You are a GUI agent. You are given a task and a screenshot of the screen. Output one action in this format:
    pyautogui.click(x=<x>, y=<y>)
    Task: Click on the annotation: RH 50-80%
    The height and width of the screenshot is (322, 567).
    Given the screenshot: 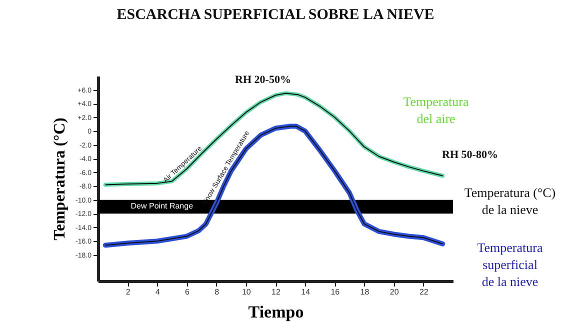 What is the action you would take?
    pyautogui.click(x=470, y=155)
    